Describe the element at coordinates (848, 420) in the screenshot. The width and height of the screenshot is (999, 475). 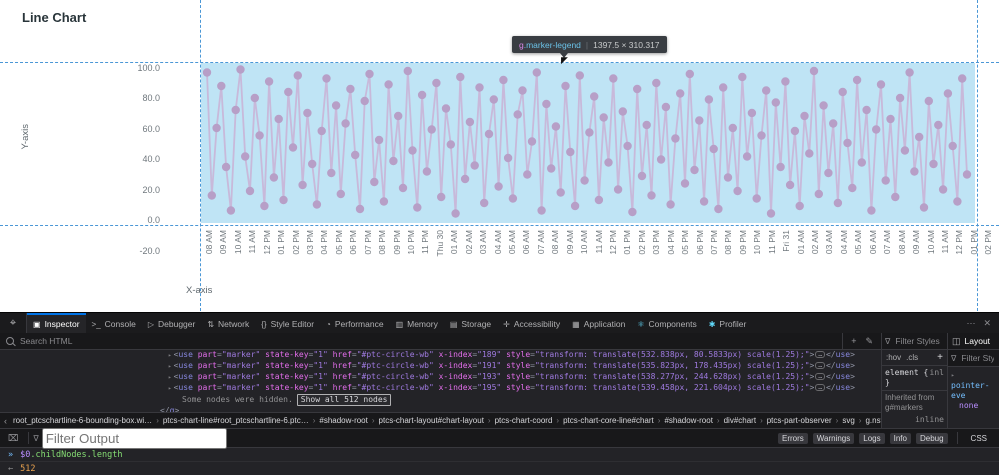
I see `breadcrumb-item: svg` at that location.